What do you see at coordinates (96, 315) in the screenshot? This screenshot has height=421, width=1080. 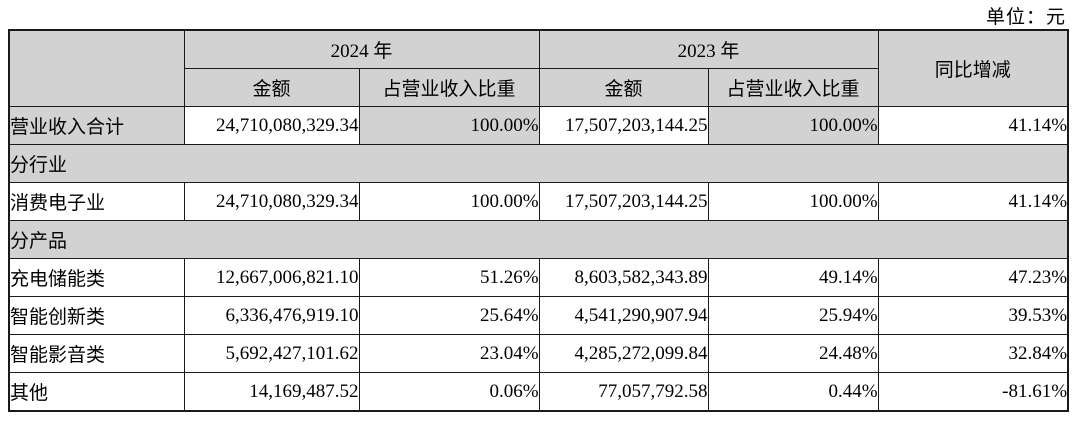 I see `row-label: 智能创新类` at bounding box center [96, 315].